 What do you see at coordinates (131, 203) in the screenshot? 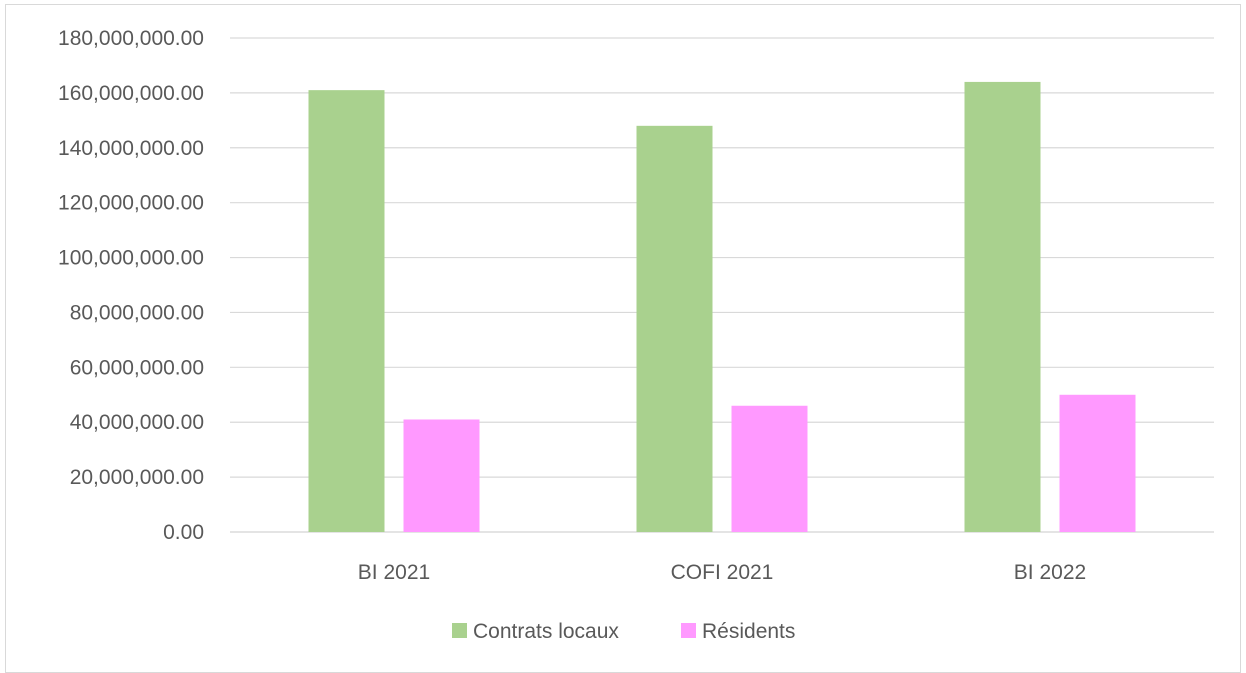
I see `y-tick-label: 120,000,000.00` at bounding box center [131, 203].